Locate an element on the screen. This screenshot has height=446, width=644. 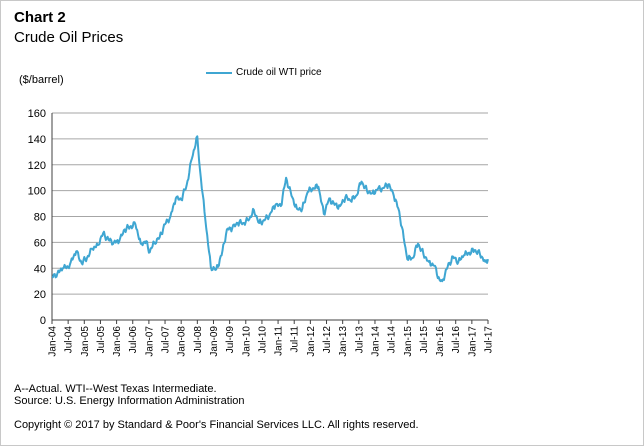
y-tick-label-60: 60 is located at coordinates (40, 243).